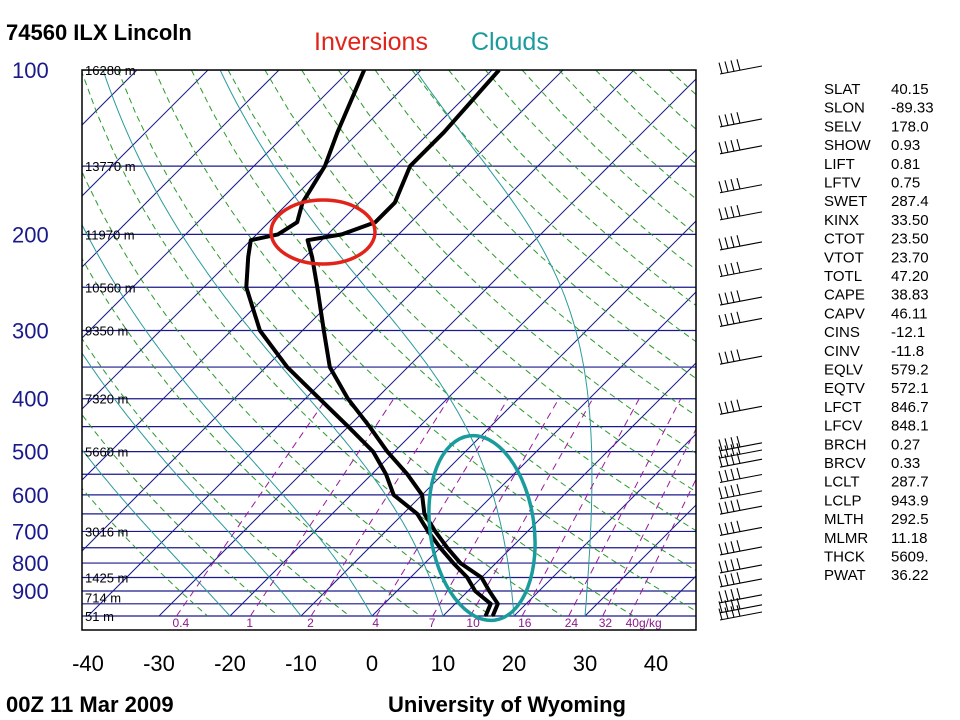  I want to click on index-name: LFTV, so click(842, 183).